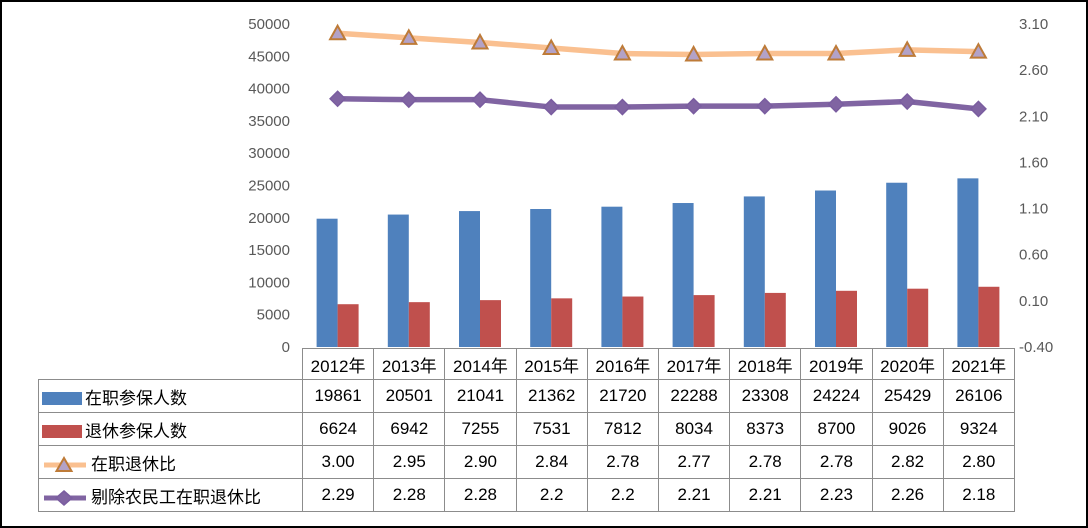 The height and width of the screenshot is (528, 1088). Describe the element at coordinates (1033, 255) in the screenshot. I see `right-axis-tick-label: 0.60` at that location.